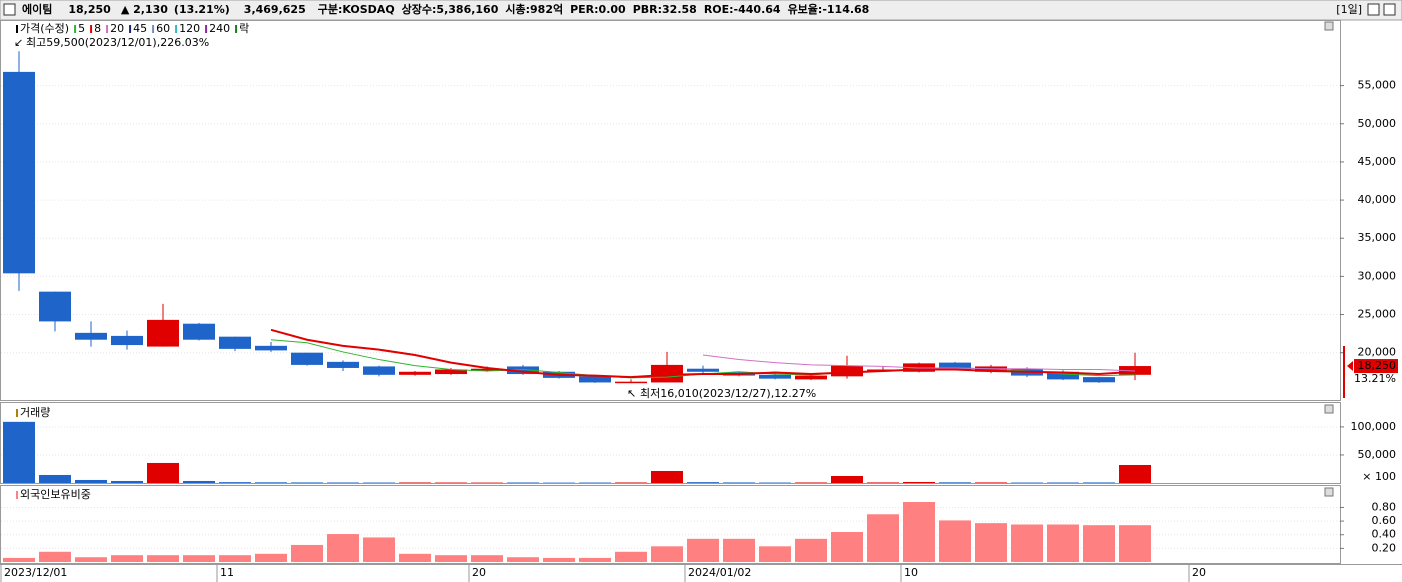 The height and width of the screenshot is (582, 1402). I want to click on last-price-label: 18,250, so click(1377, 365).